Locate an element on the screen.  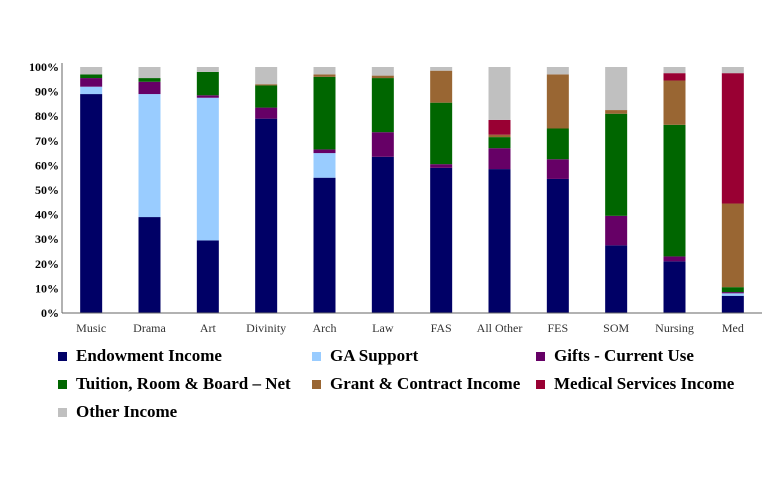
legend-label: Endowment Income is located at coordinates (149, 355).